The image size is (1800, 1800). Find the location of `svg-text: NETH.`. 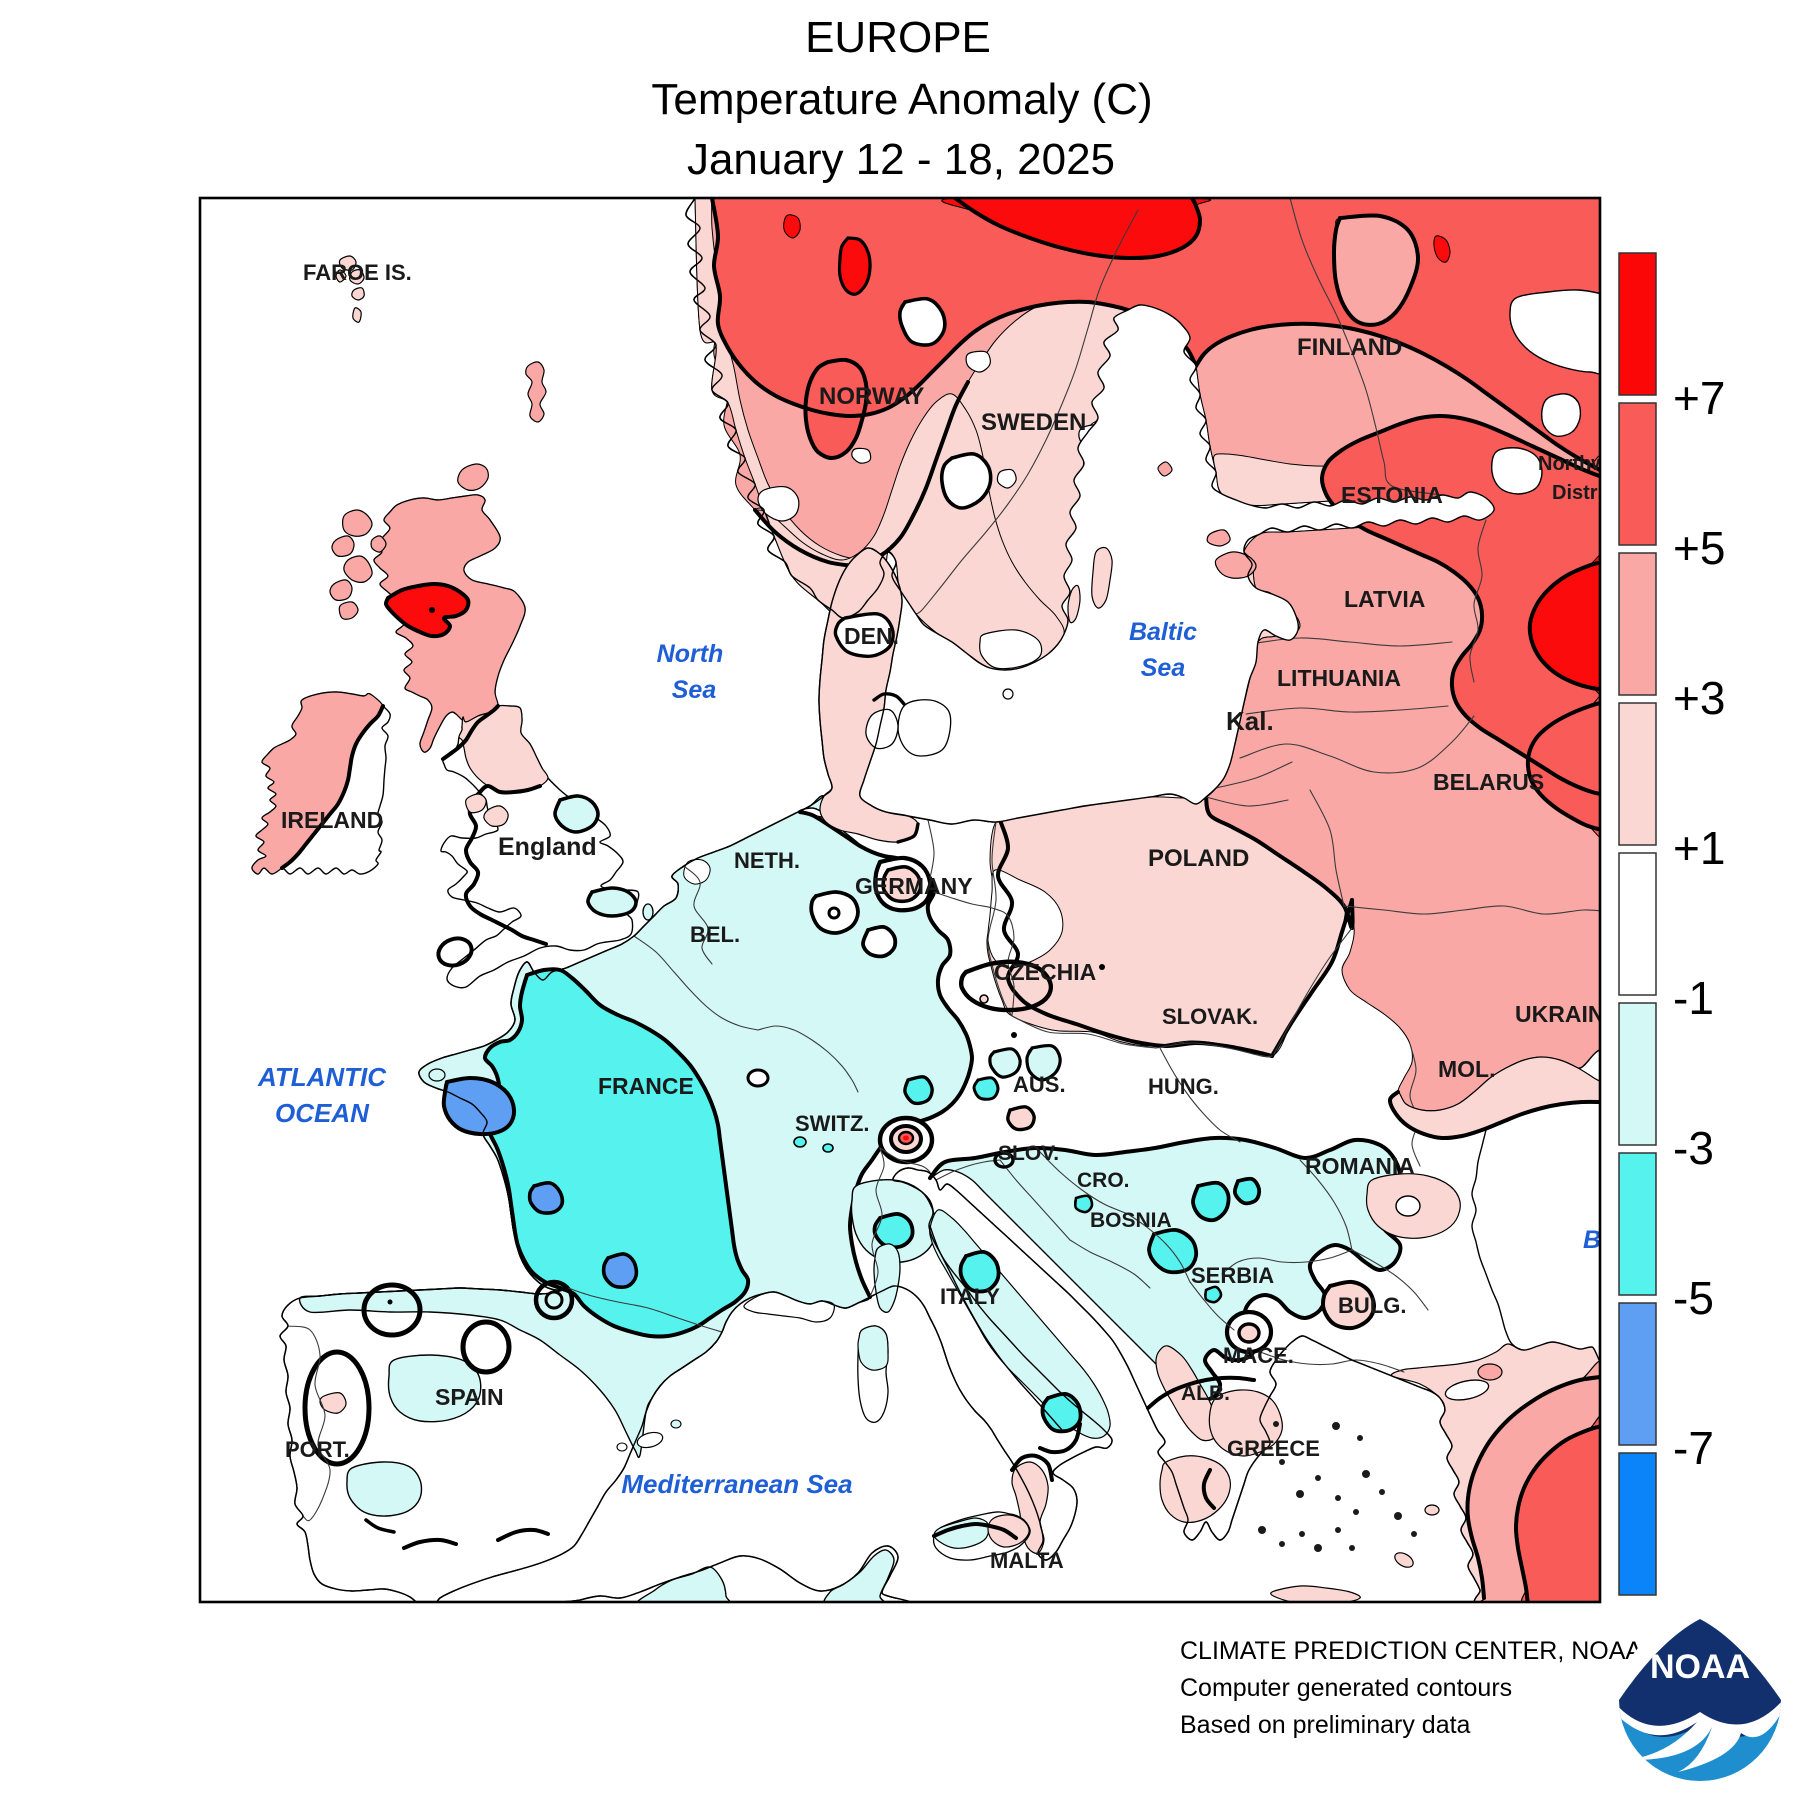

svg-text: NETH. is located at coordinates (767, 860).